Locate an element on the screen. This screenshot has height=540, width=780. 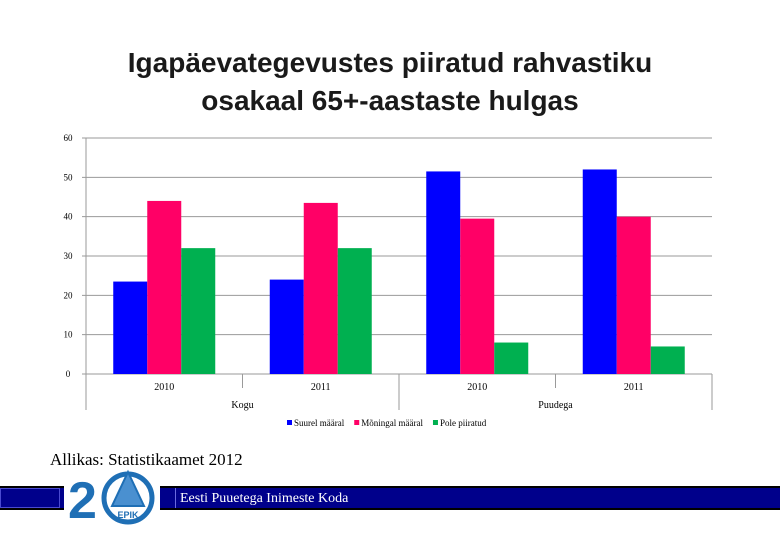
y-tick-label-40: 40 is located at coordinates (69, 217).